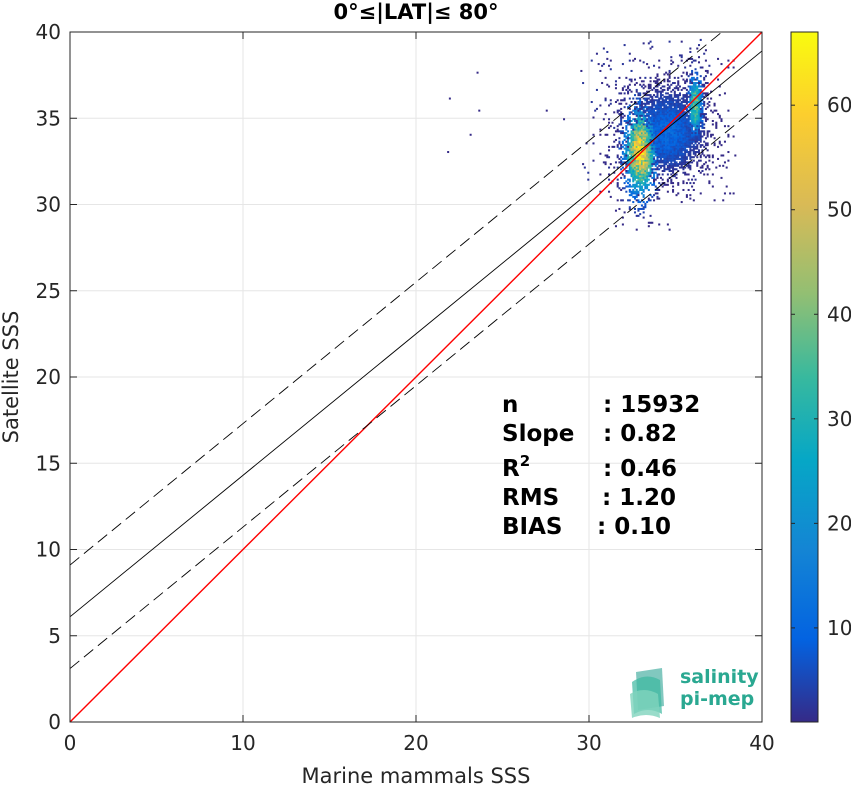 The image size is (851, 786). I want to click on x-axis-label: Marine mammals SSS, so click(416, 775).